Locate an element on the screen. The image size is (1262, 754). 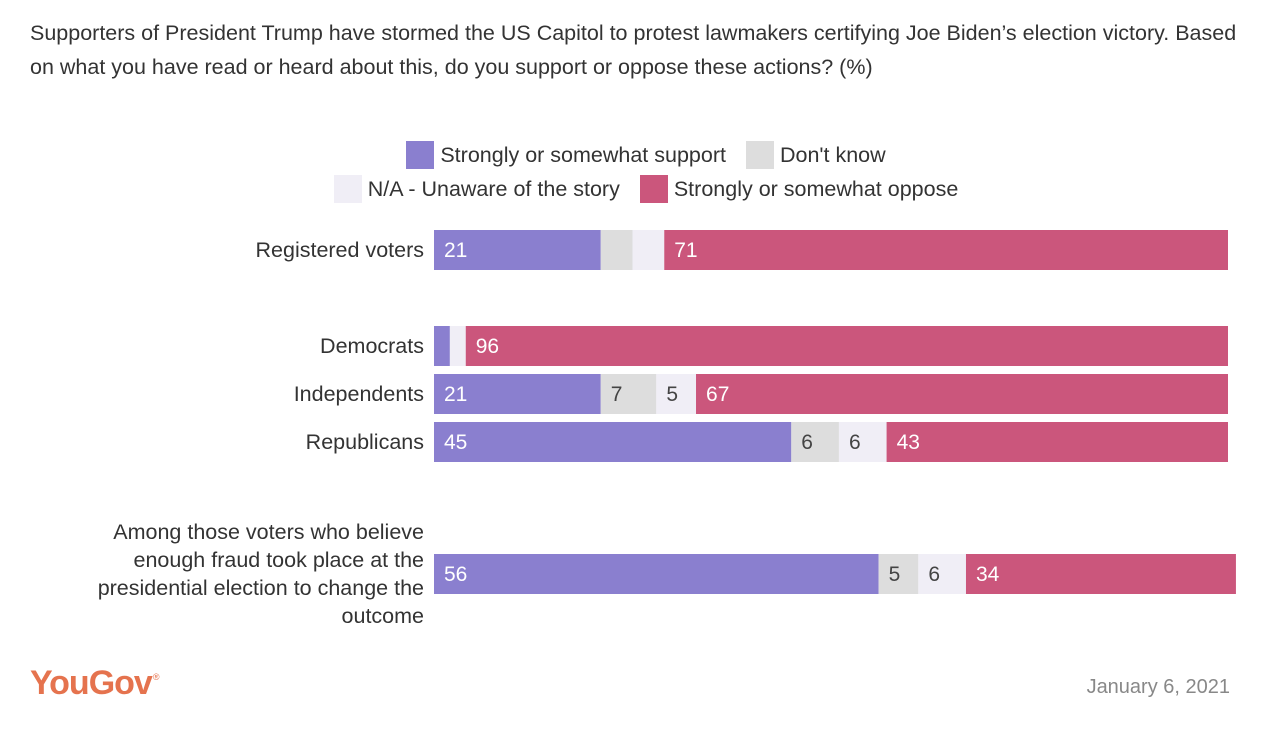
data-label: 7 is located at coordinates (617, 394).